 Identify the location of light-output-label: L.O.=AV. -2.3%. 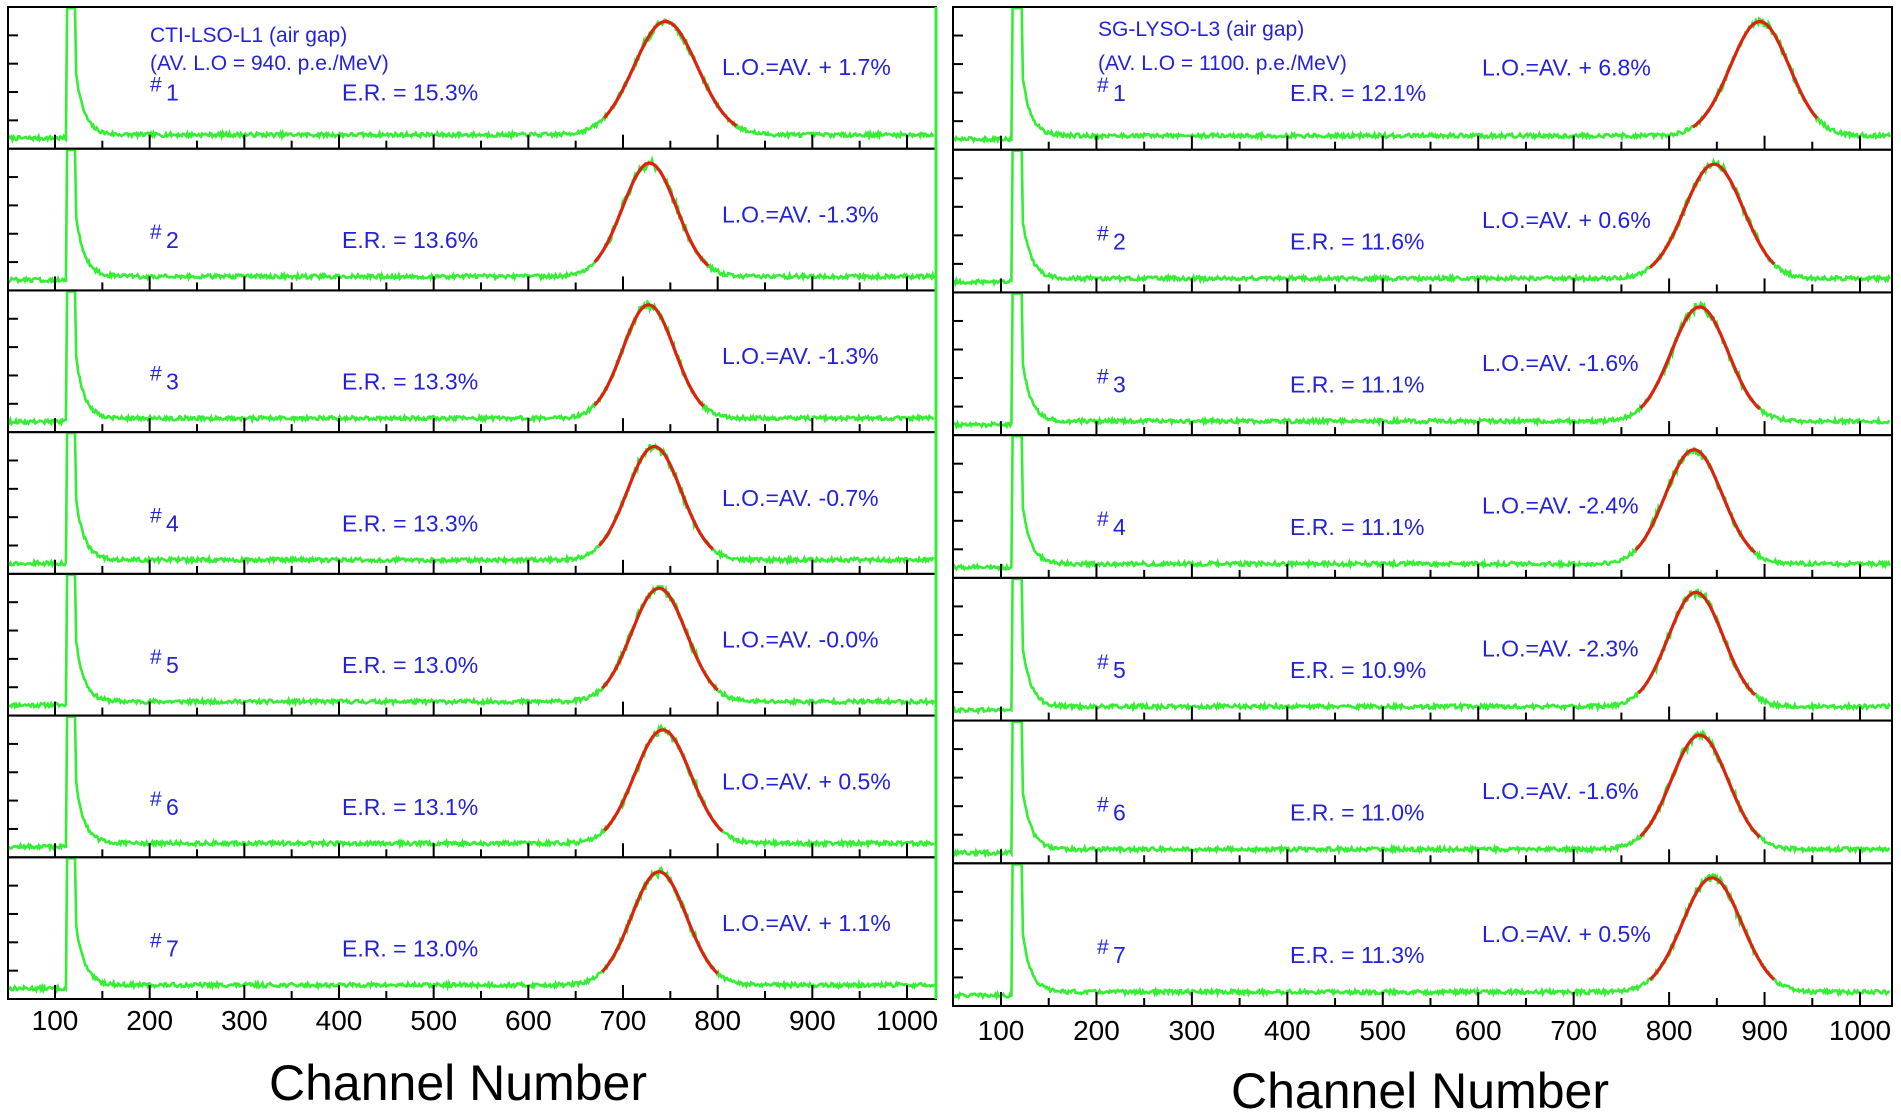
(1560, 648).